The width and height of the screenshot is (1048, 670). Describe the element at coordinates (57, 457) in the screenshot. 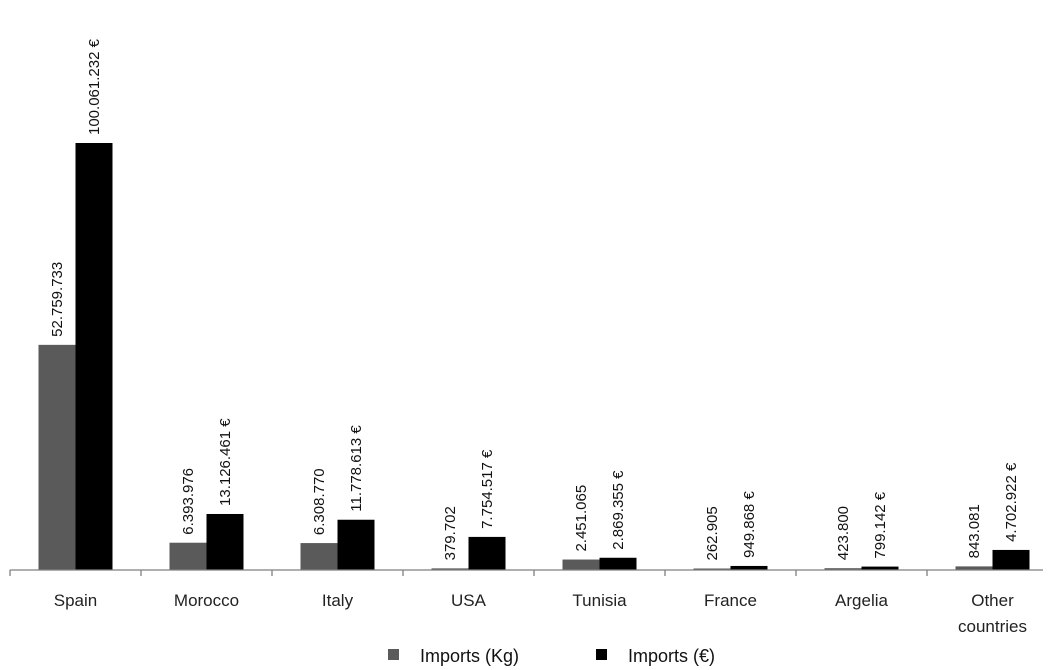

I see `bar-kg-spain` at that location.